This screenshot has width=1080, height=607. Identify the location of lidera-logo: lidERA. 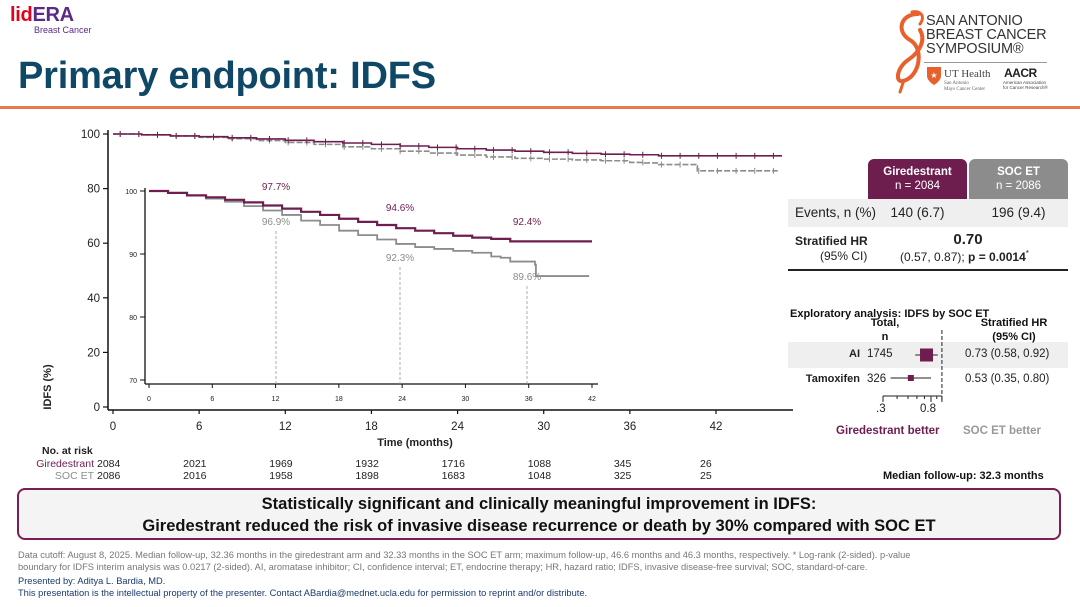
(42, 15).